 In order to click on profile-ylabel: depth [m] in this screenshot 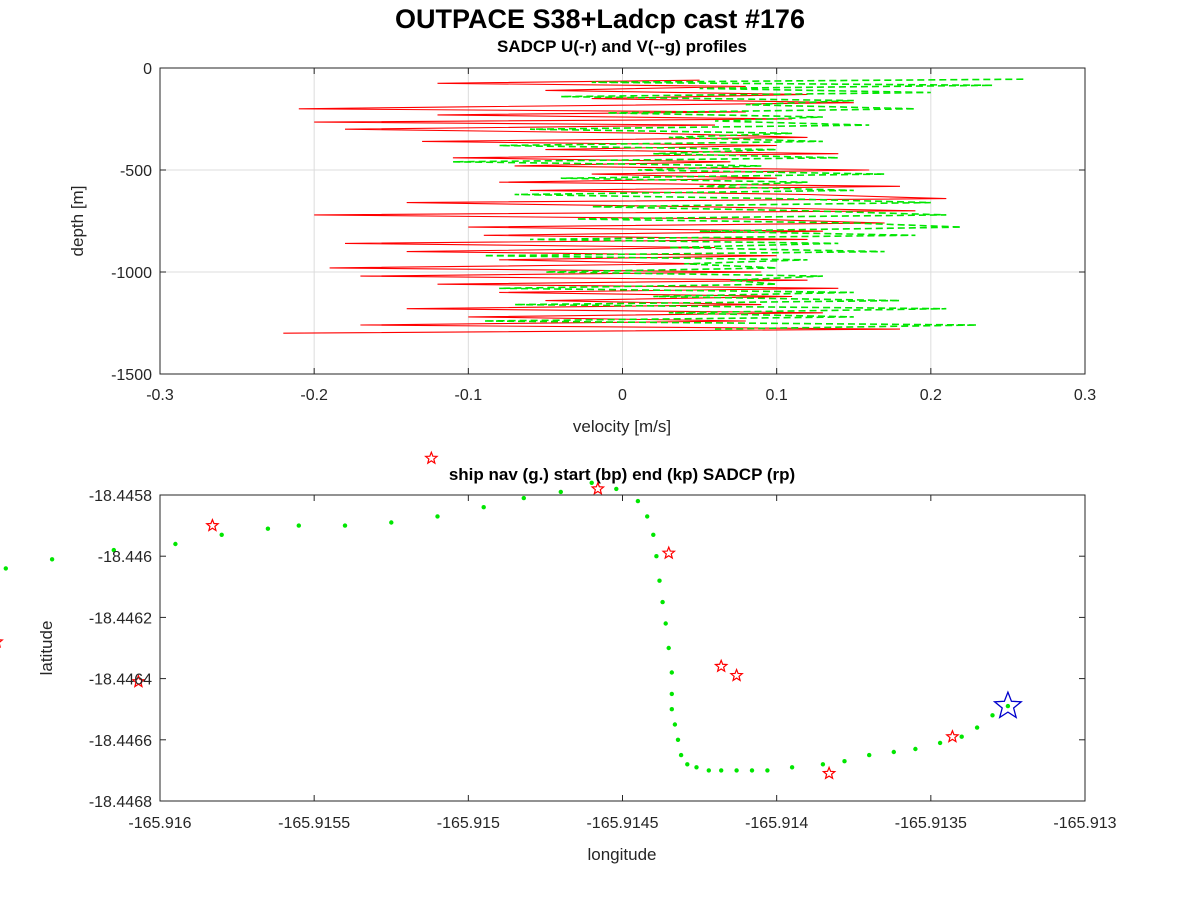, I will do `click(77, 221)`.